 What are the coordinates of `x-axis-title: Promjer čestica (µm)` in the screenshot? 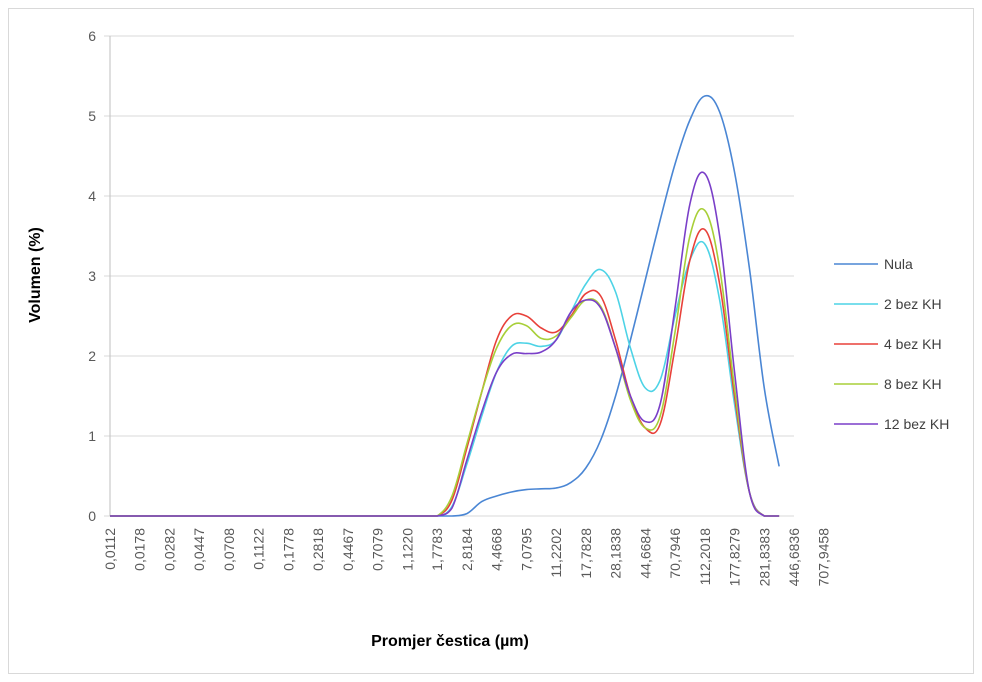 It's located at (450, 641).